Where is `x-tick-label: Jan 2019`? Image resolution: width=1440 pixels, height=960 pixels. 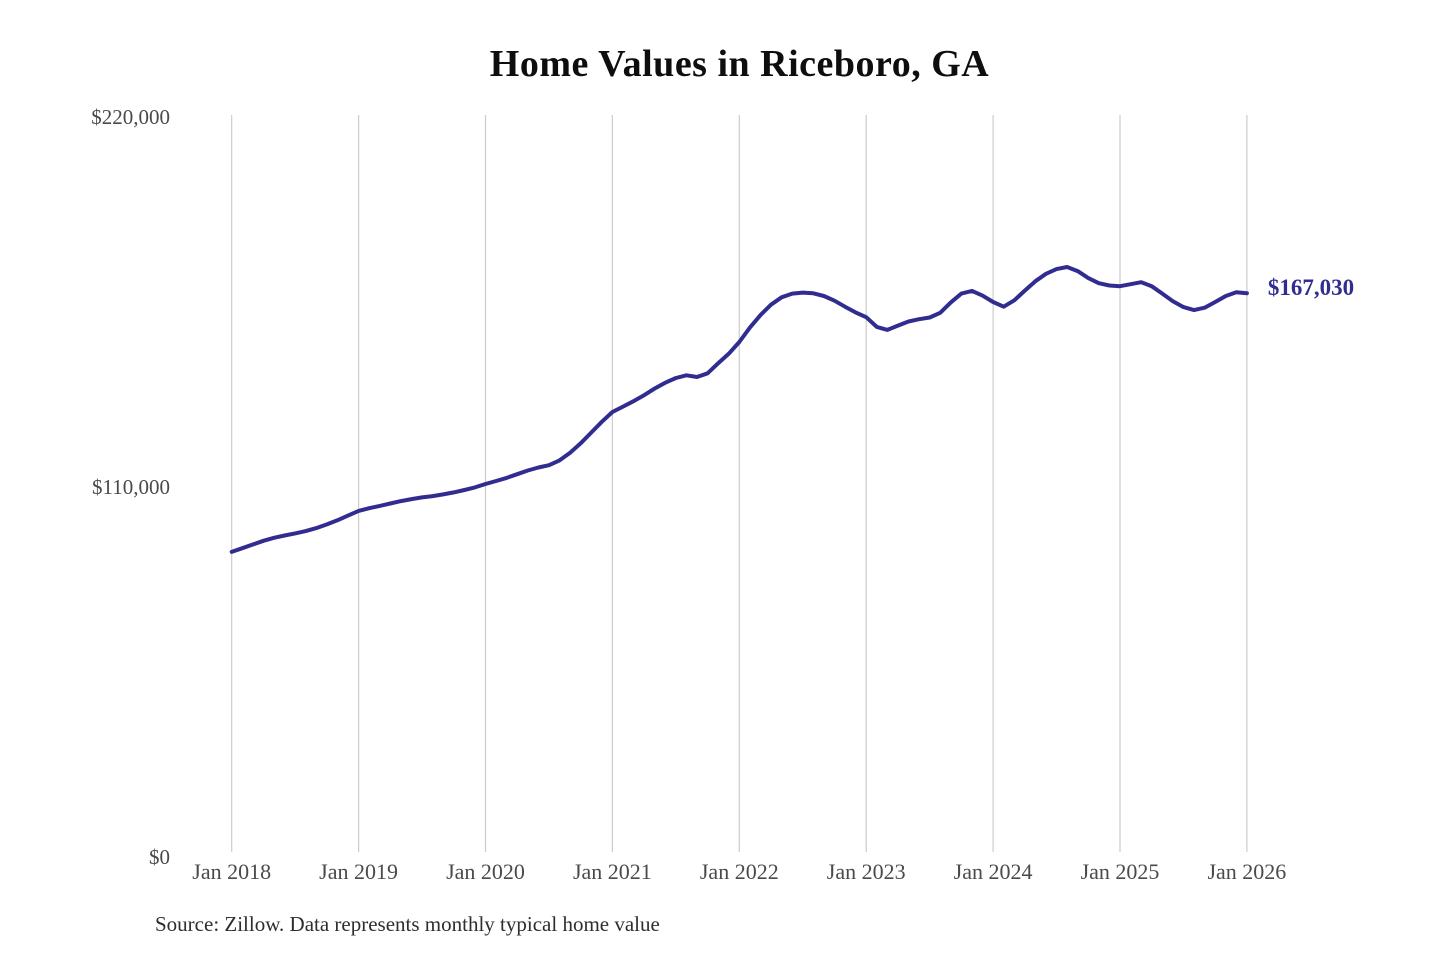 x-tick-label: Jan 2019 is located at coordinates (358, 871).